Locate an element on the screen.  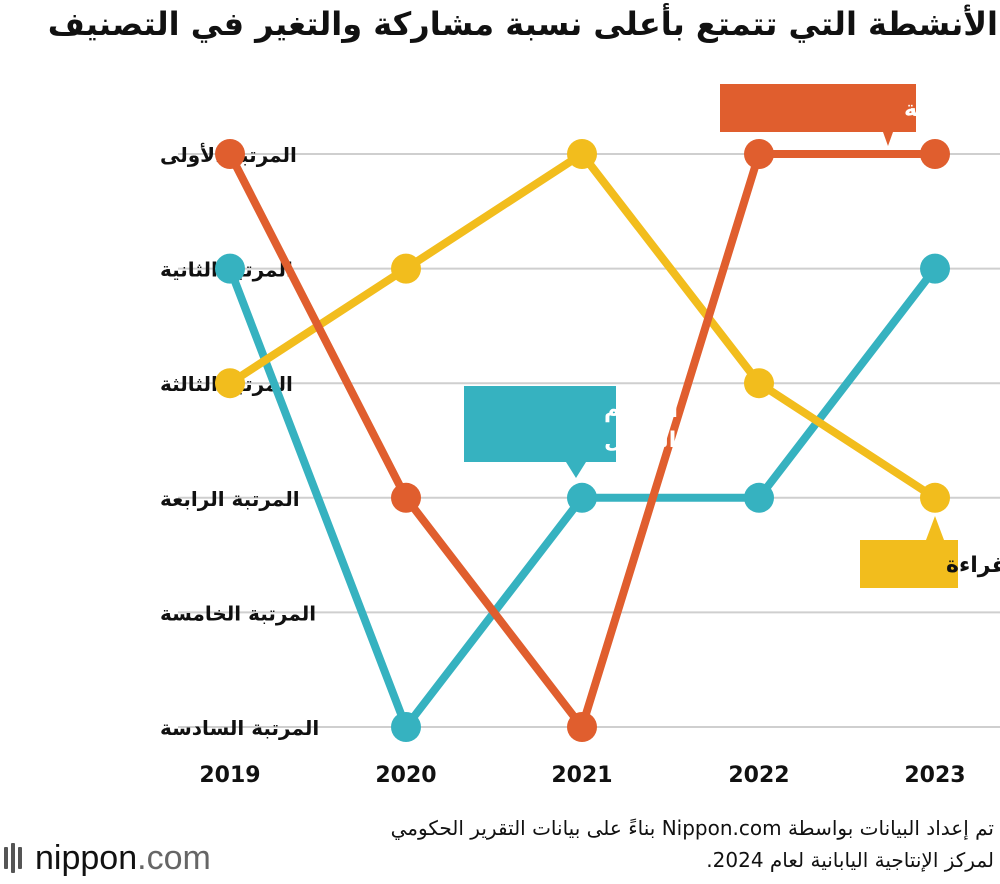
x-tick-label: 2020 is located at coordinates (405, 775).